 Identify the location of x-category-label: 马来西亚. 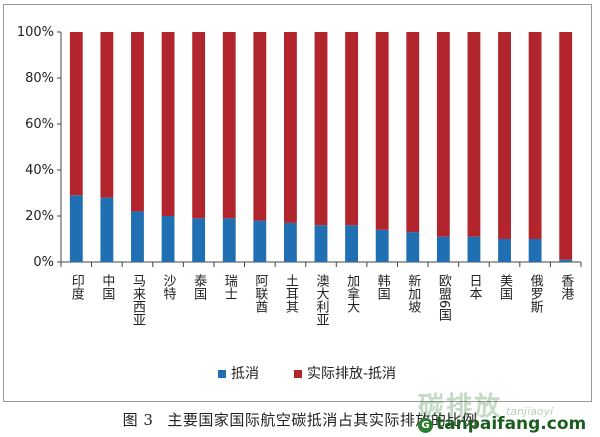
(138, 300).